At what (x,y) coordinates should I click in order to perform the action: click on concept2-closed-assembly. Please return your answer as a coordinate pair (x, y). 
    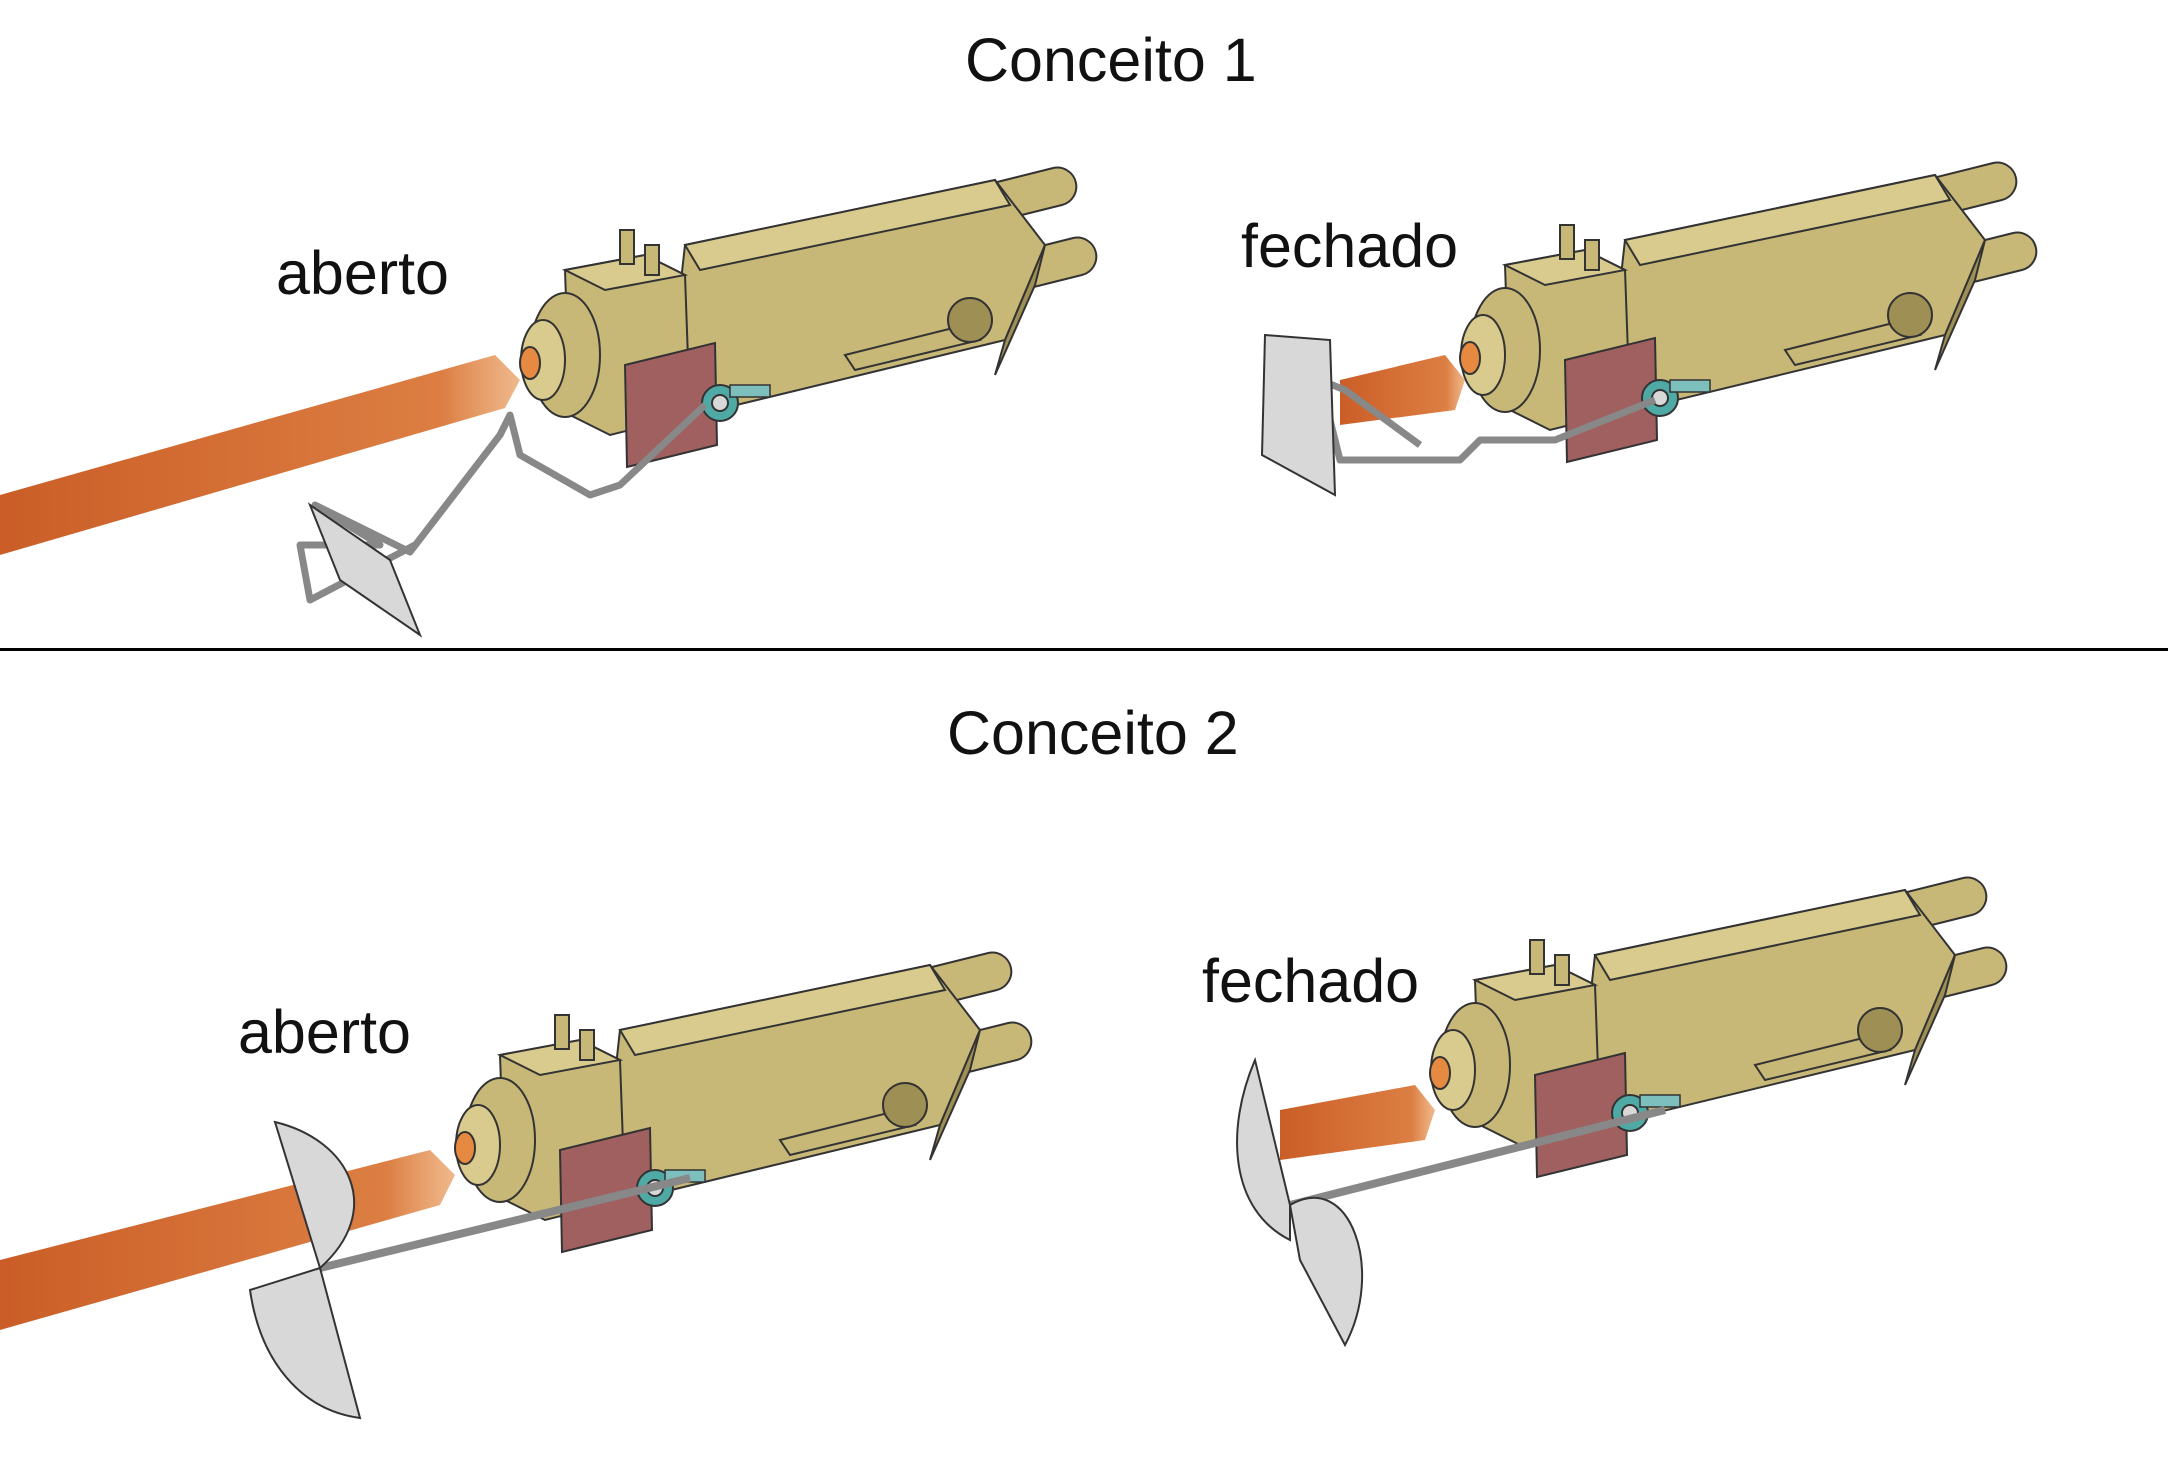
    Looking at the image, I should click on (1624, 1110).